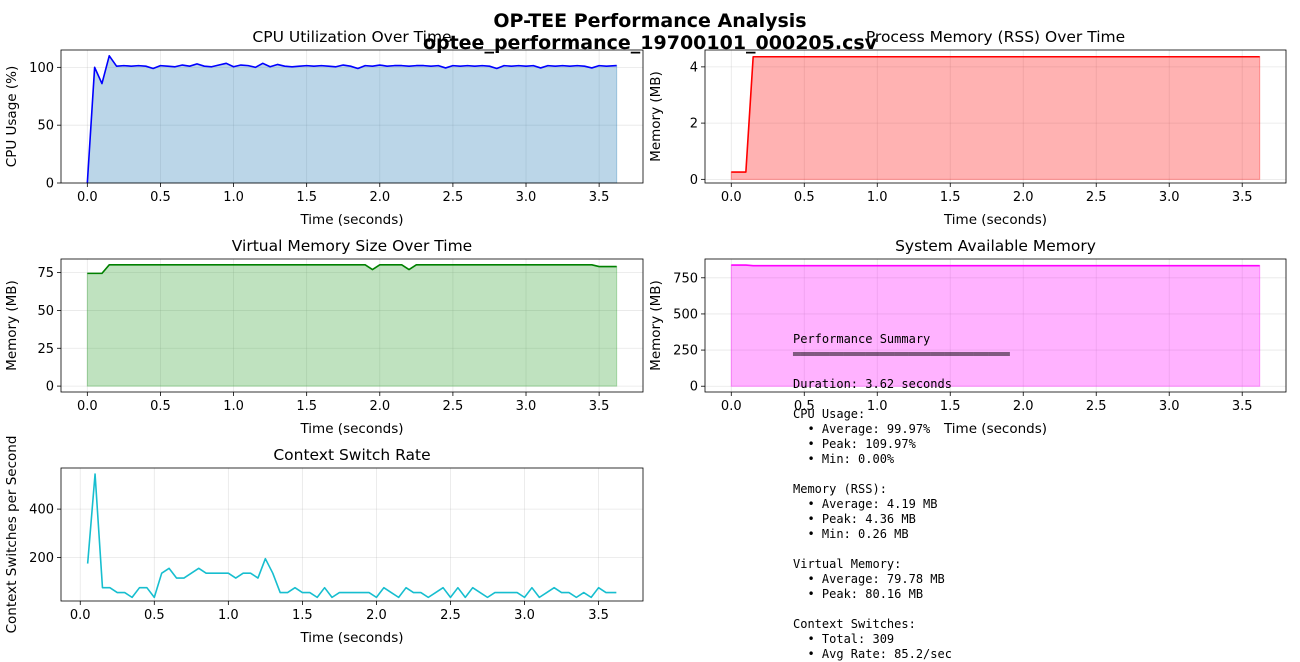 The width and height of the screenshot is (1300, 662). What do you see at coordinates (351, 429) in the screenshot?
I see `vms-x-axis-label: Time (seconds)` at bounding box center [351, 429].